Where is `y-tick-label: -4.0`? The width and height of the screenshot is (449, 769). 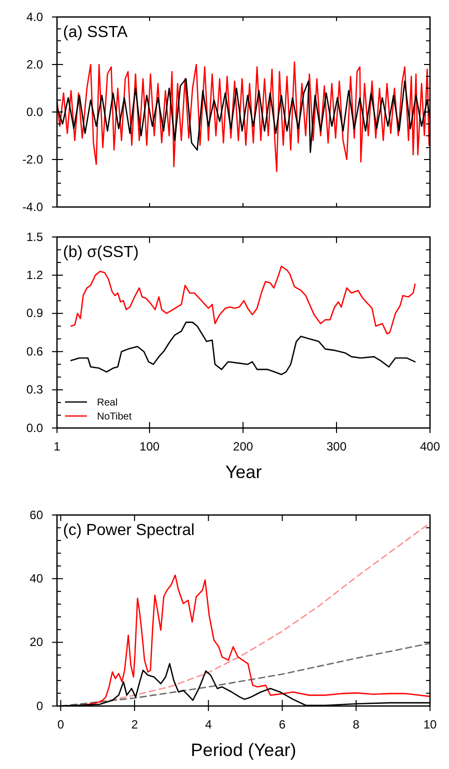
y-tick-label: -4.0 is located at coordinates (33, 207).